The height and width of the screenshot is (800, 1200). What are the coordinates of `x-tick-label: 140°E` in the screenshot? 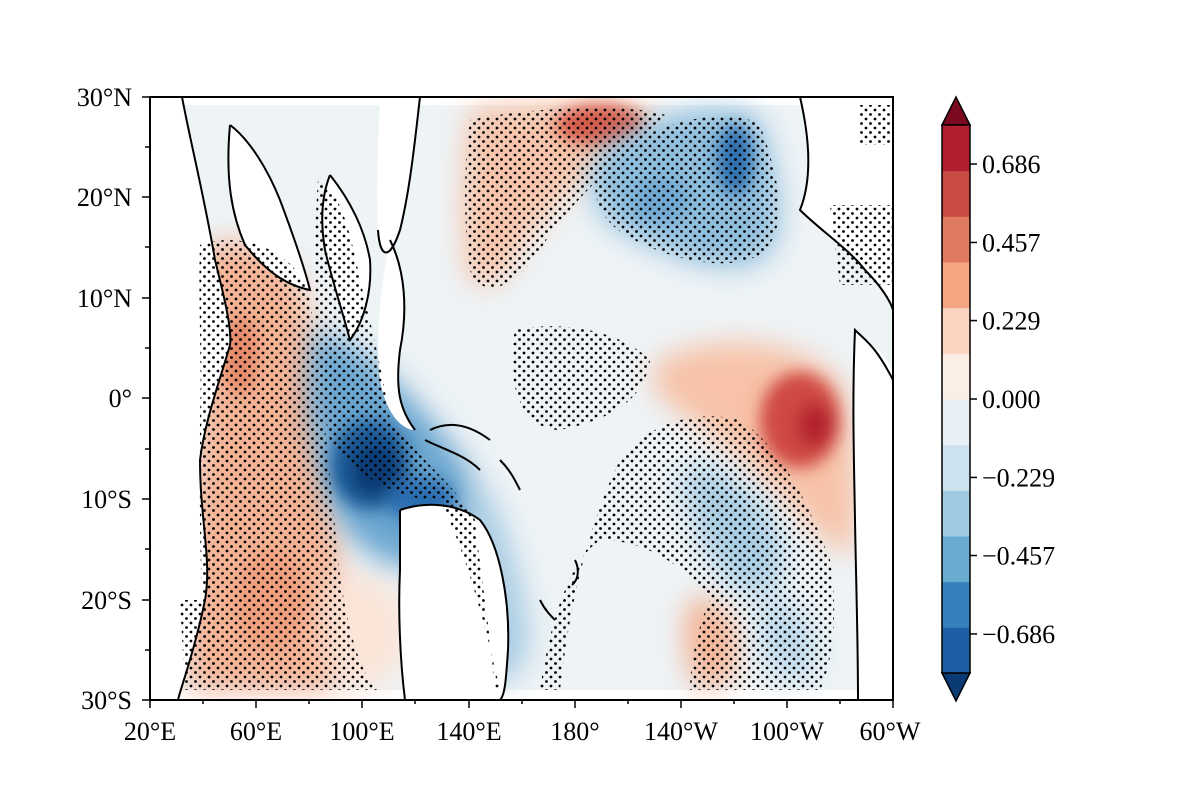 It's located at (468, 731).